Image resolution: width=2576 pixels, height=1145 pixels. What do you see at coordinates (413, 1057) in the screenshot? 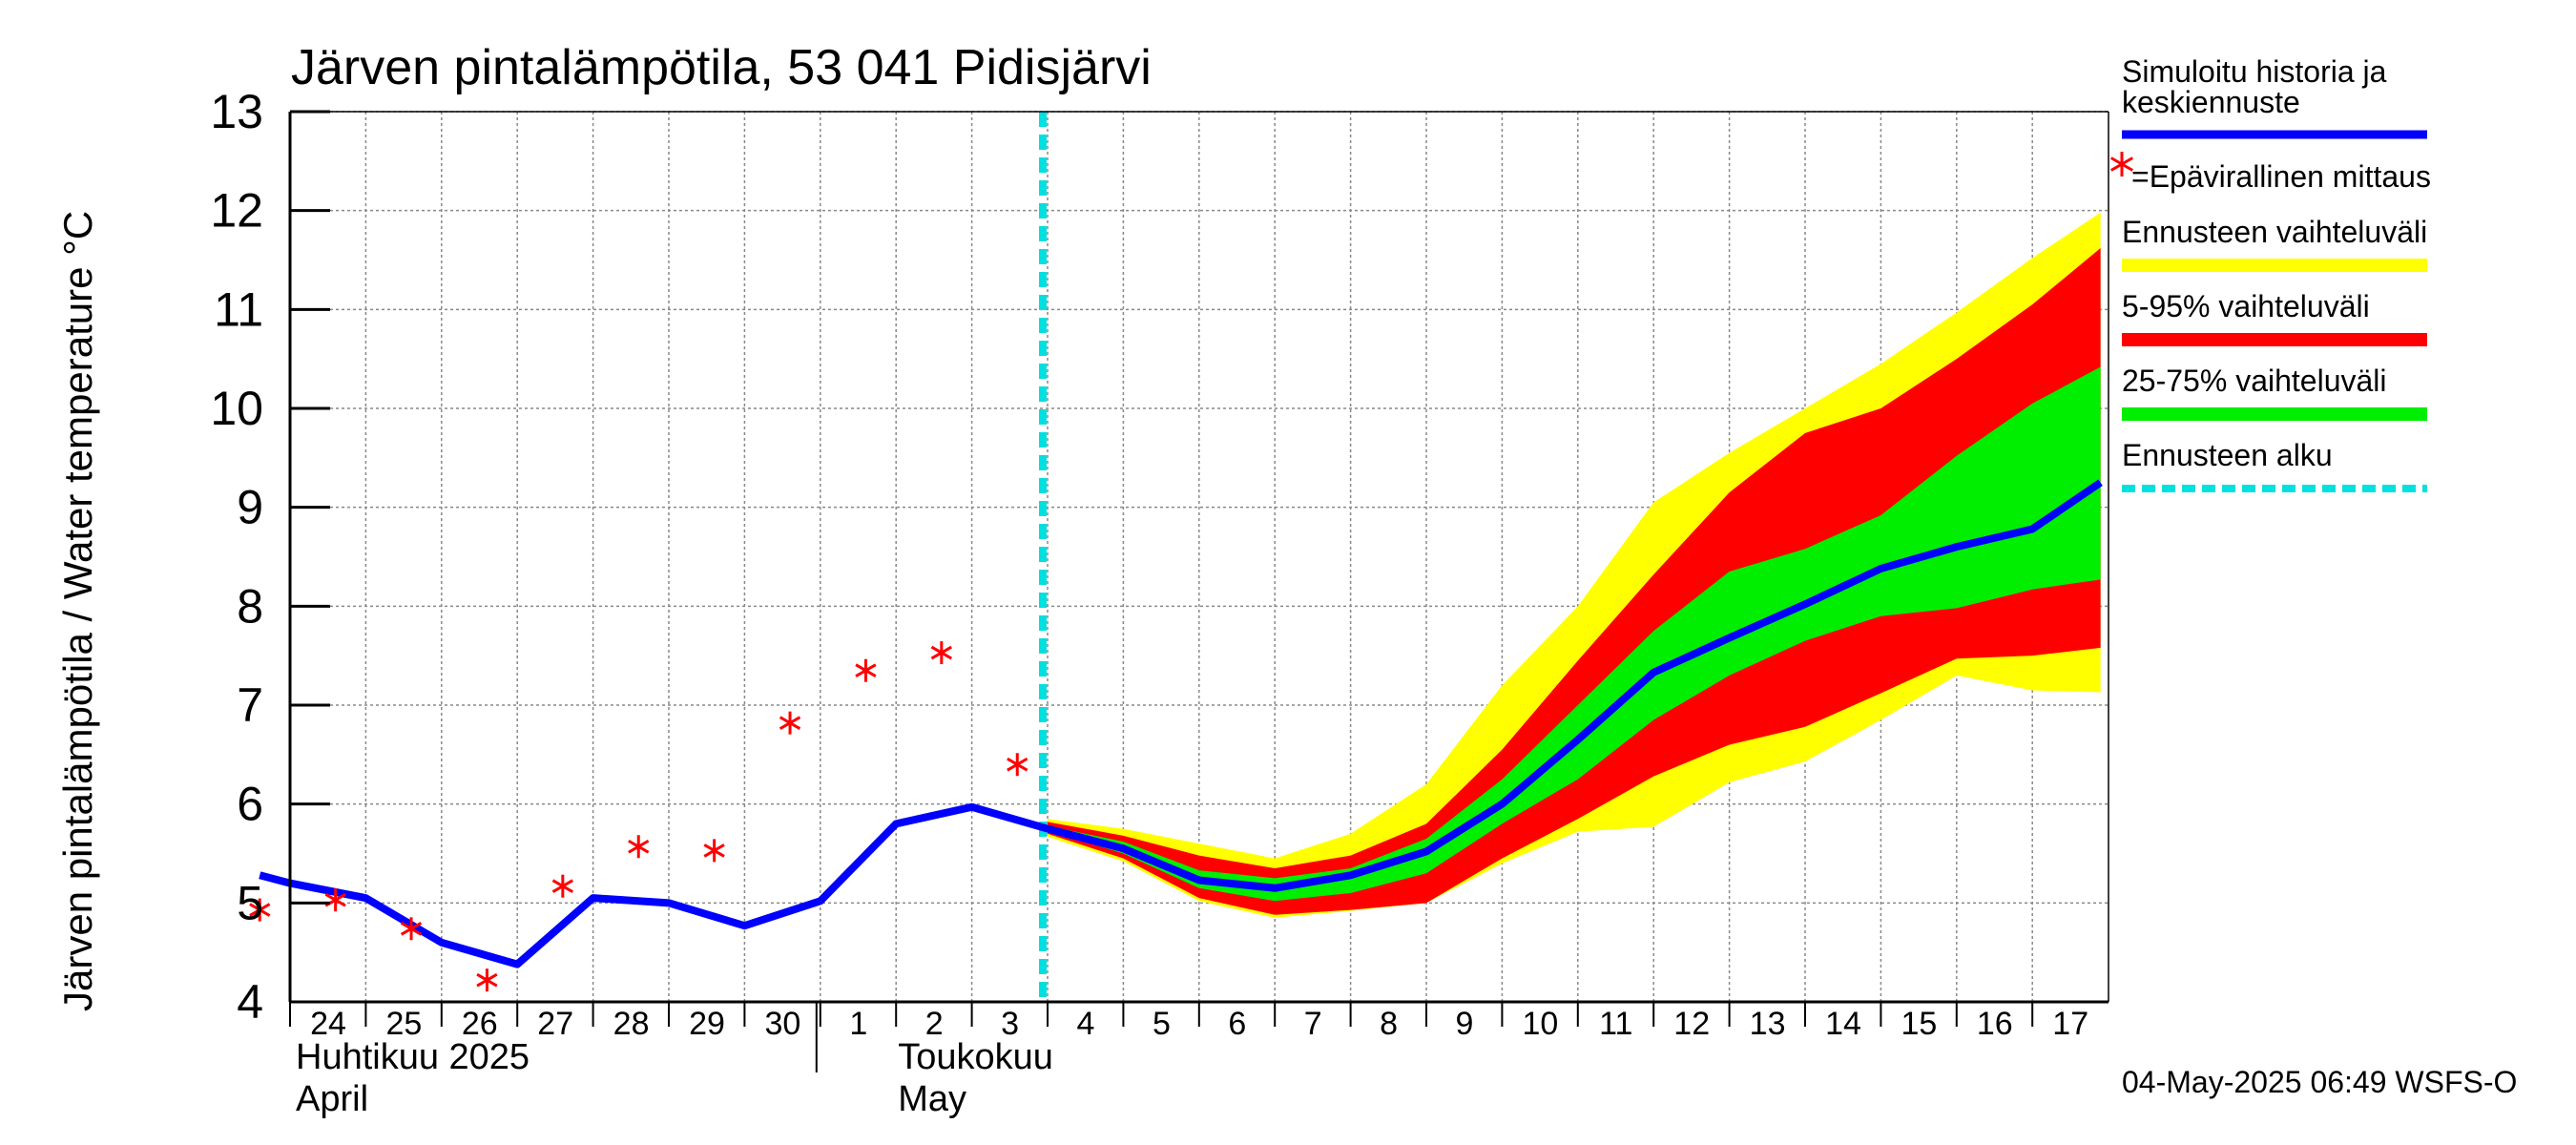
I see `month-label: Huhtikuu 2025` at bounding box center [413, 1057].